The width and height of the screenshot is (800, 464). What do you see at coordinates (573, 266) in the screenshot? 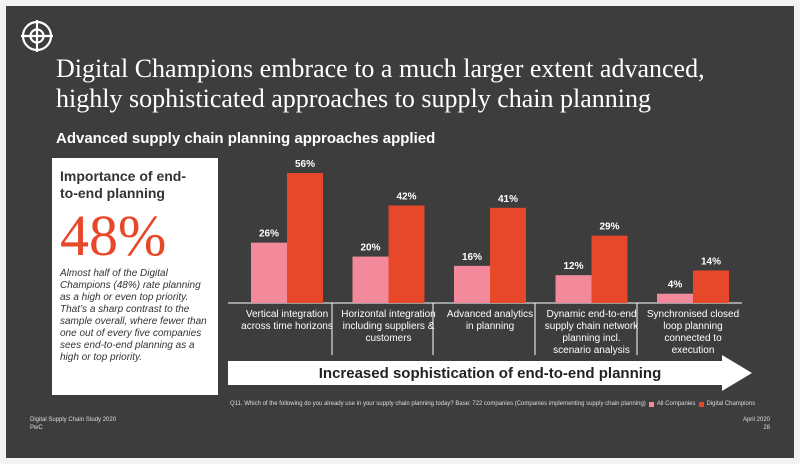
I see `value-label: 12%` at bounding box center [573, 266].